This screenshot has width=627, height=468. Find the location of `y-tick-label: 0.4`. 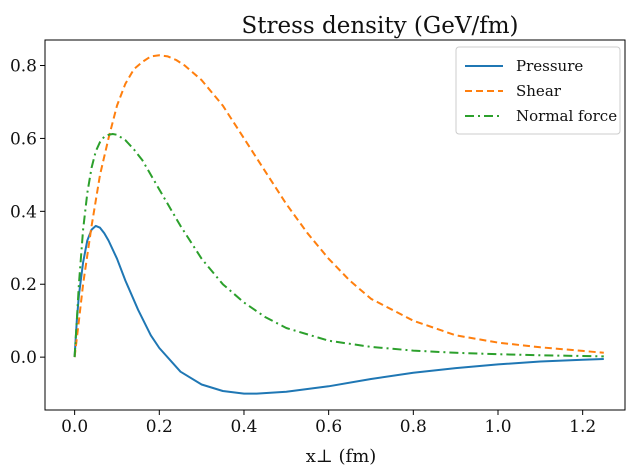

y-tick-label: 0.4 is located at coordinates (23, 212).